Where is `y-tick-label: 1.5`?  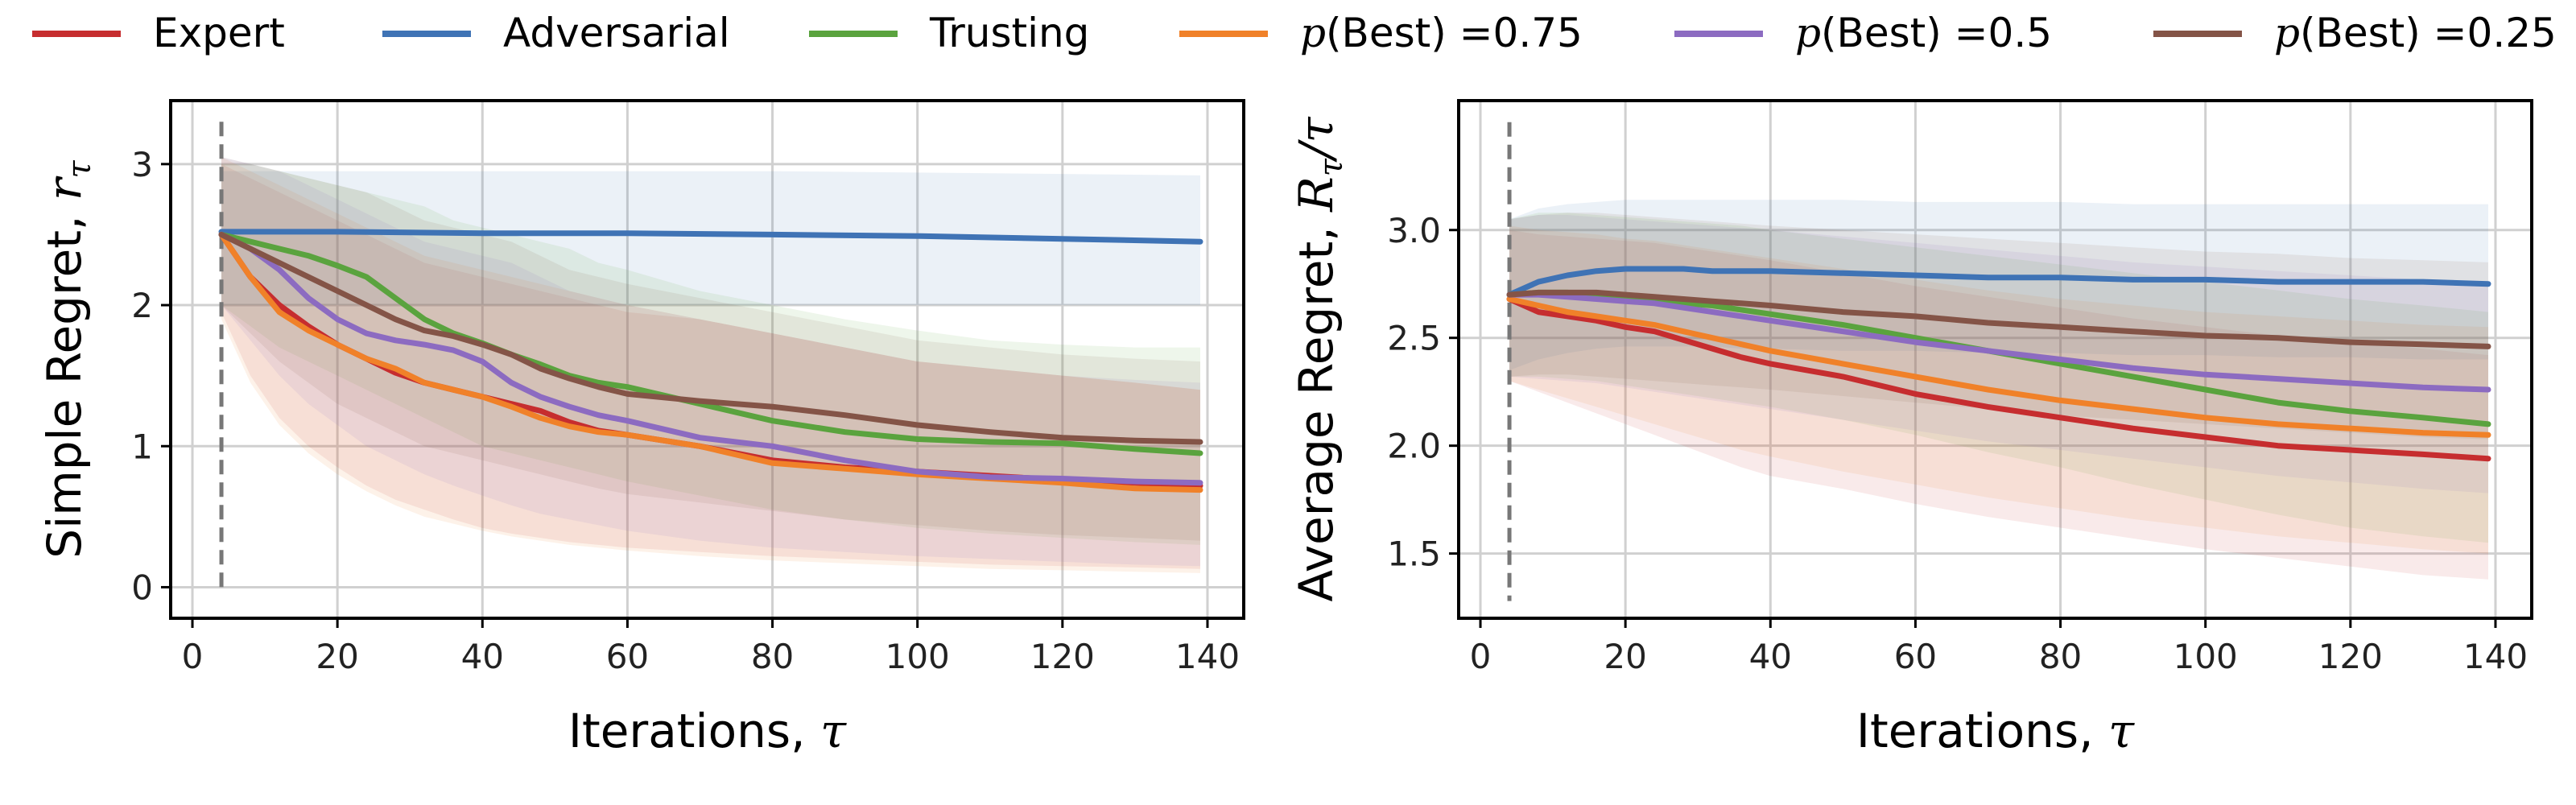
y-tick-label: 1.5 is located at coordinates (1414, 554).